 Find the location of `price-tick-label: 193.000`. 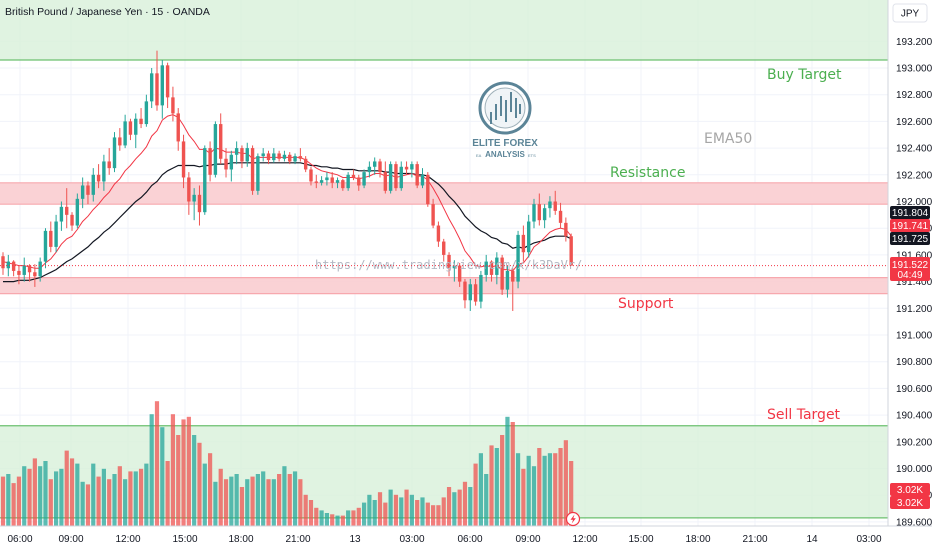

price-tick-label: 193.000 is located at coordinates (914, 69).